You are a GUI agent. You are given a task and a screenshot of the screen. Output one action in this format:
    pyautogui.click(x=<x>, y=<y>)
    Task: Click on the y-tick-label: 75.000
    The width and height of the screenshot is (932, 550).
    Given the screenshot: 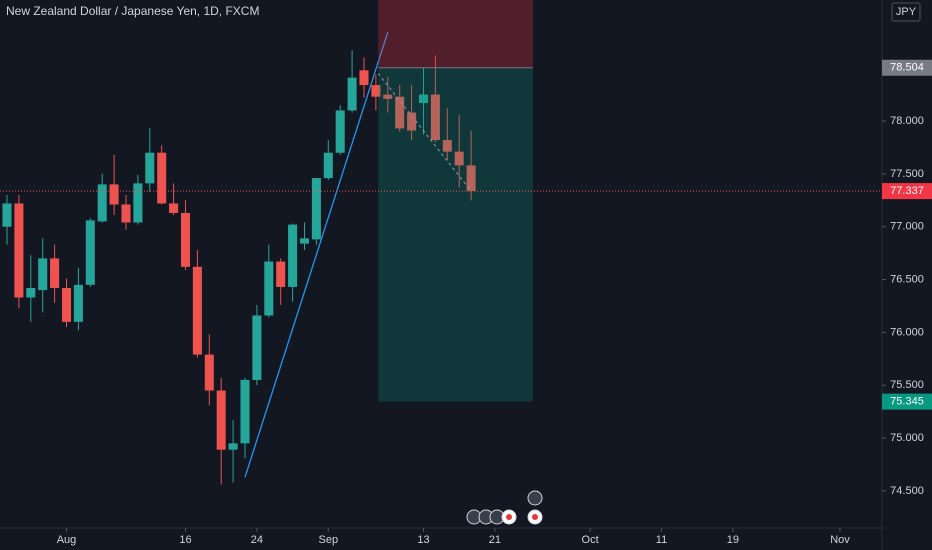 What is the action you would take?
    pyautogui.click(x=907, y=438)
    